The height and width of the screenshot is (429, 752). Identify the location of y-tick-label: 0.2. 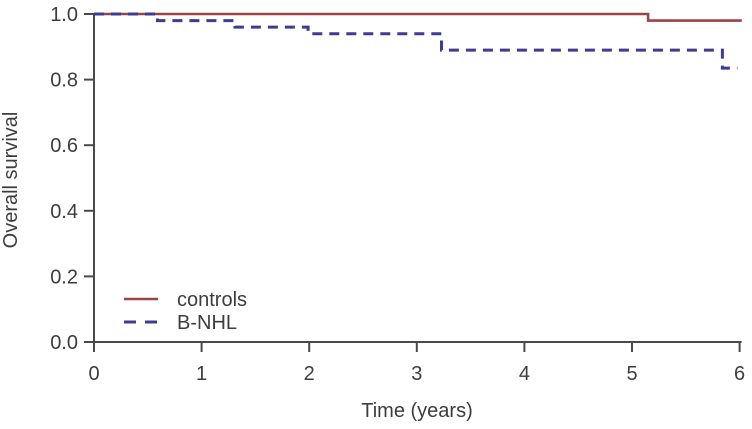
(64, 277).